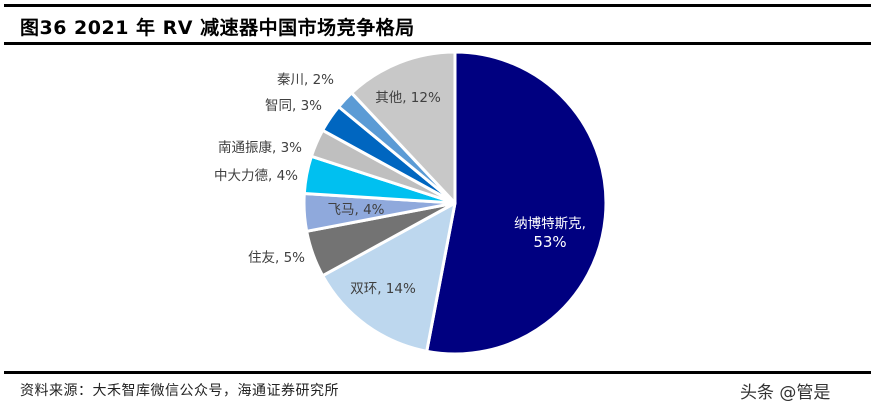 The image size is (871, 411). I want to click on slice-label-0: 纳博特斯克,, so click(550, 223).